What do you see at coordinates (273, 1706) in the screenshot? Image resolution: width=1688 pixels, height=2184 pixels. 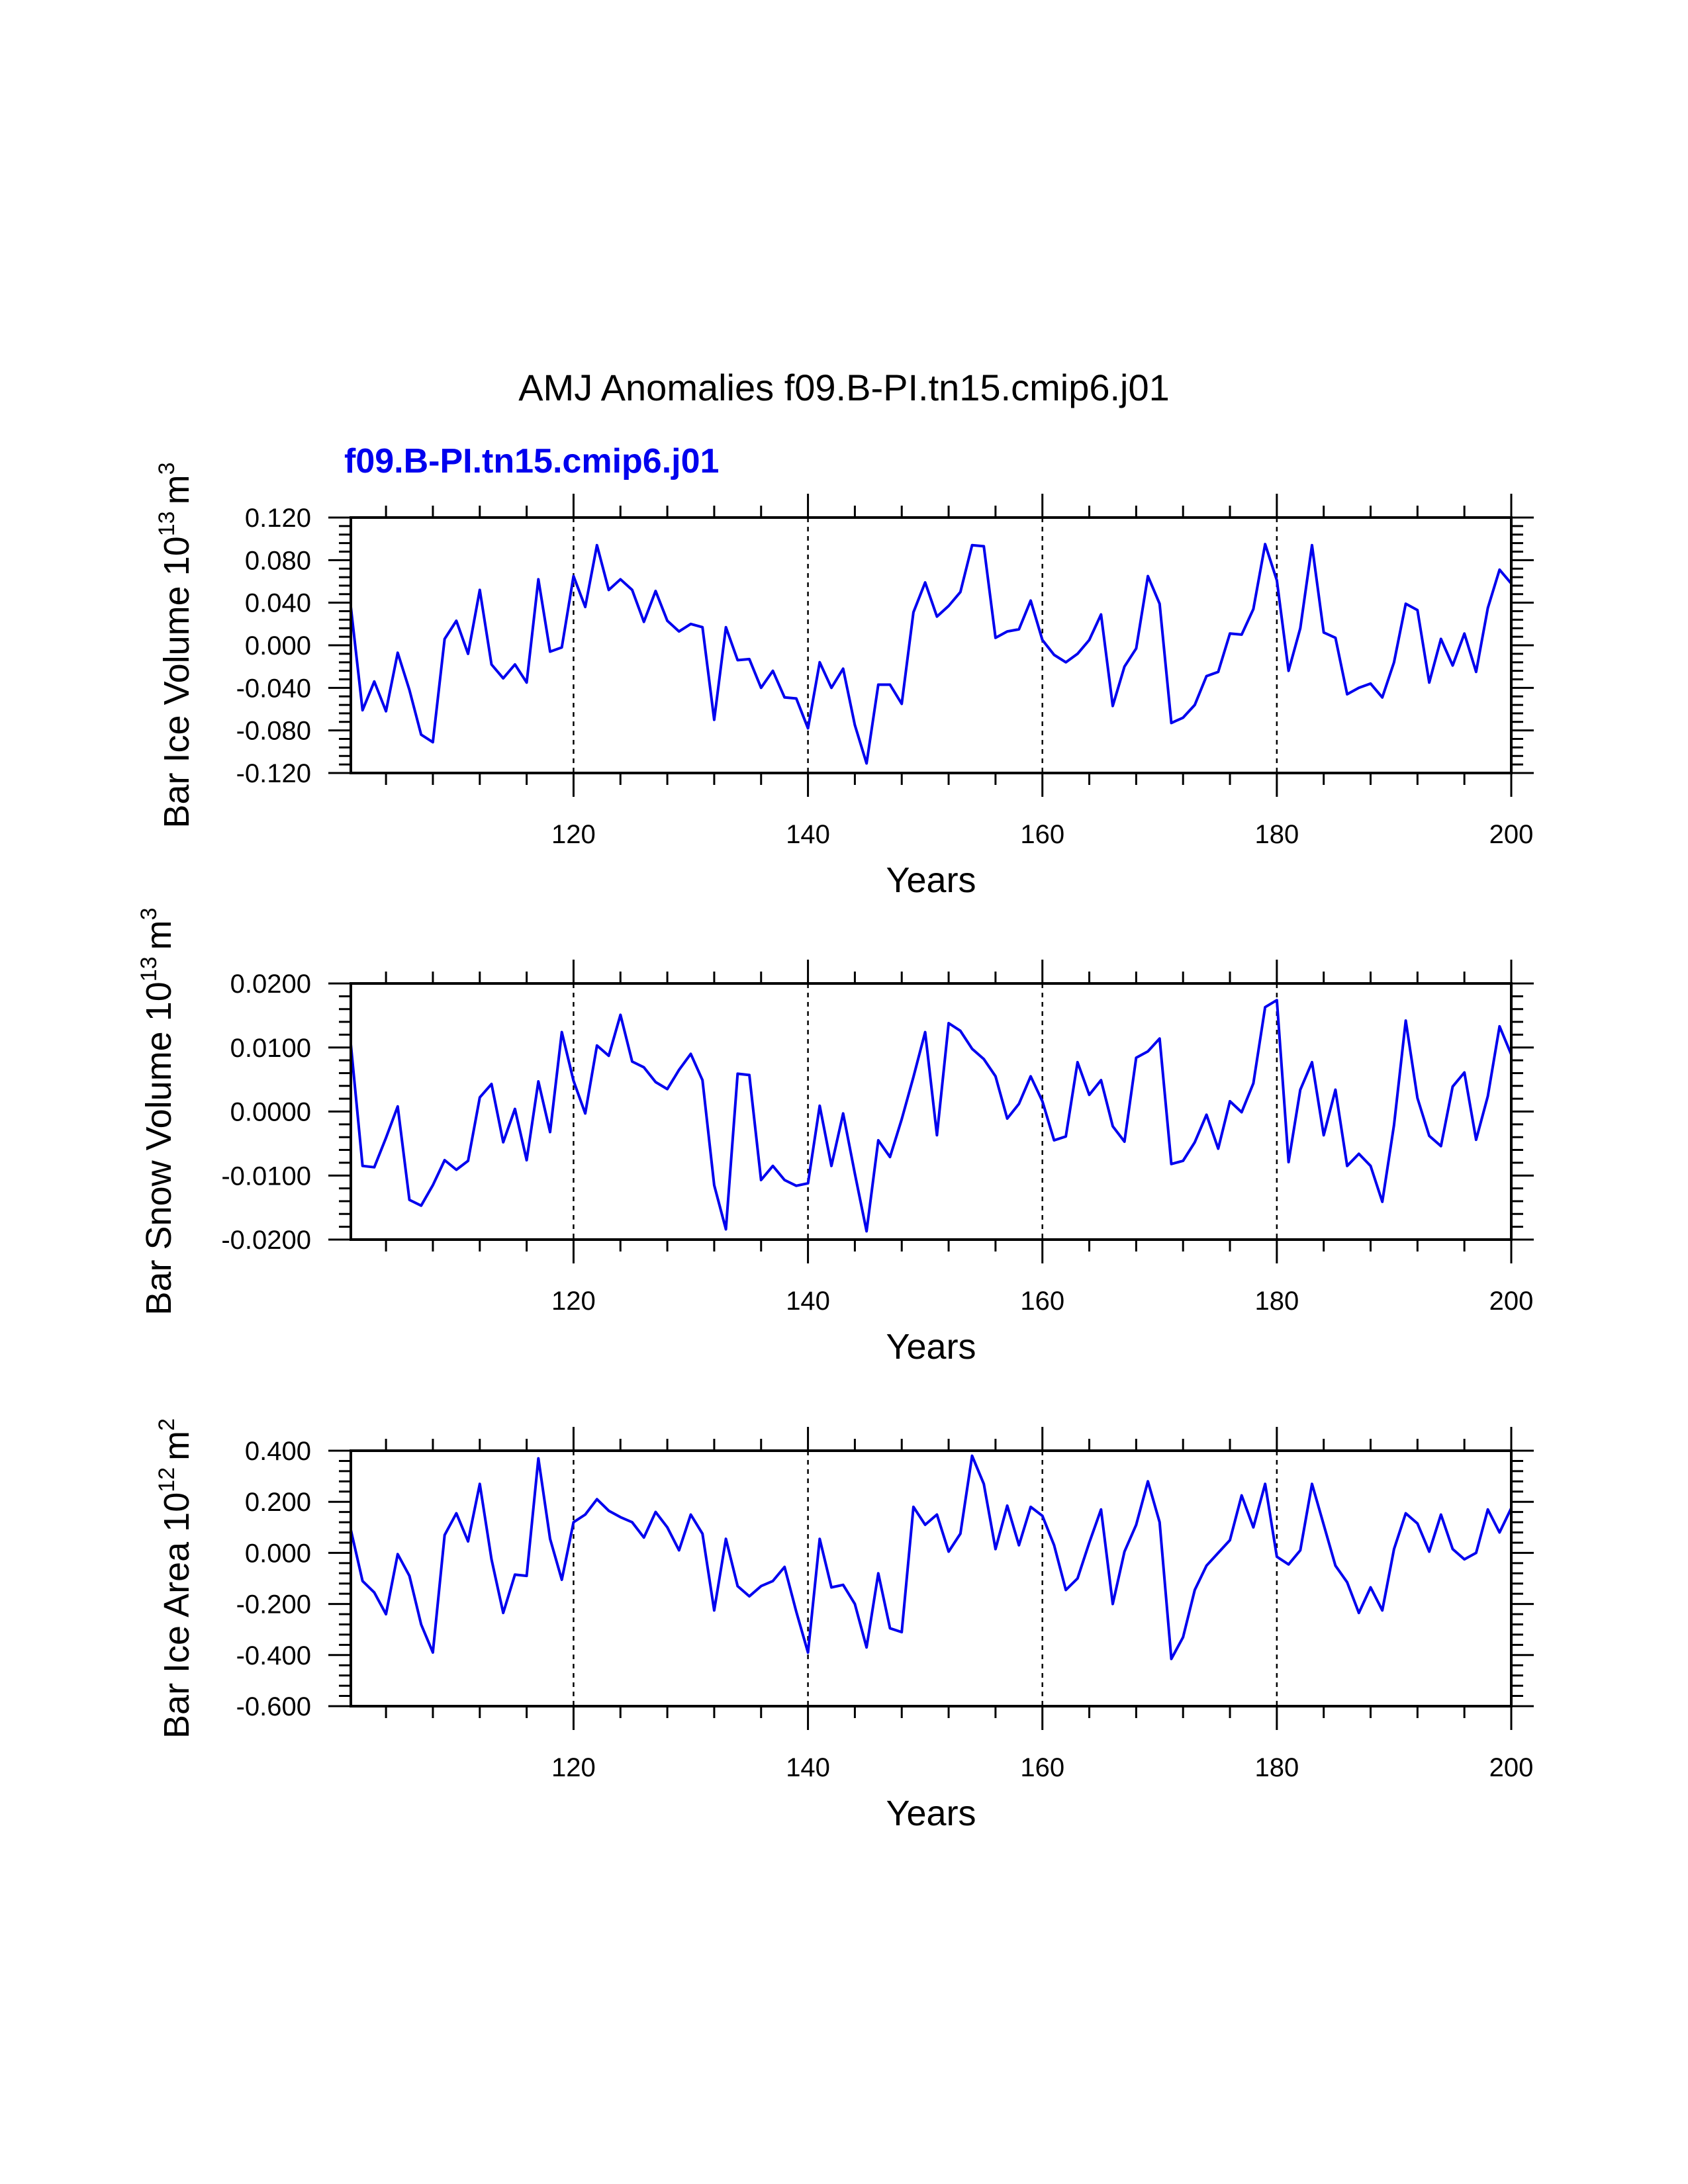 I see `chart3-y-tick-label: -0.600` at bounding box center [273, 1706].